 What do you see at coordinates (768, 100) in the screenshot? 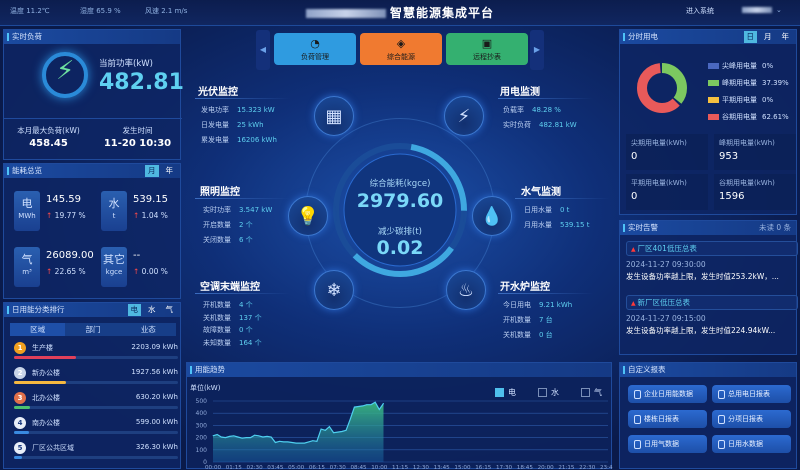
I see `legend-pct: 0%` at bounding box center [768, 100].